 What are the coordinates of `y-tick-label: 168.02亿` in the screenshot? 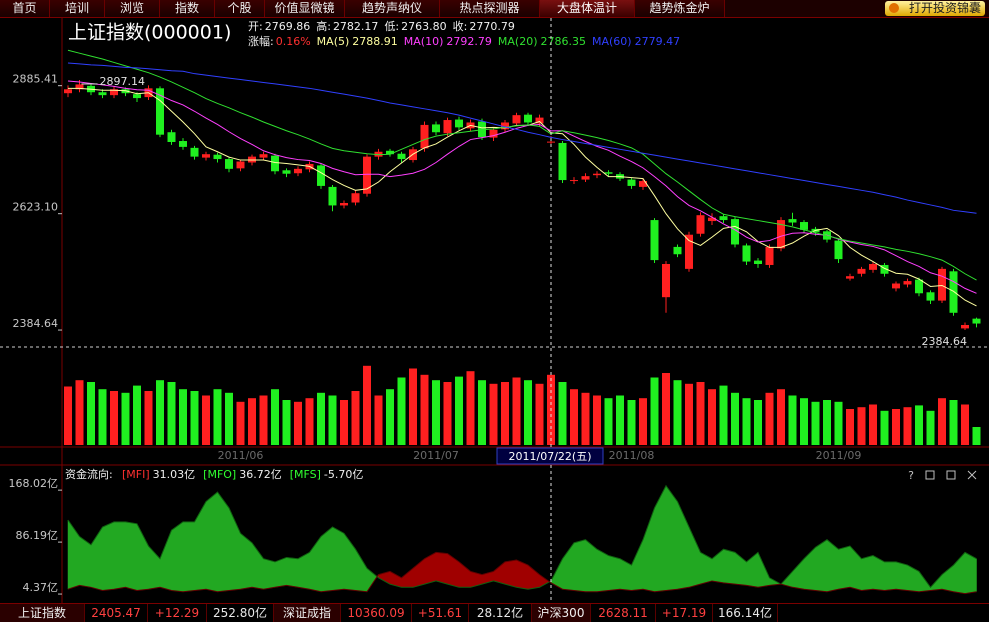 It's located at (34, 483).